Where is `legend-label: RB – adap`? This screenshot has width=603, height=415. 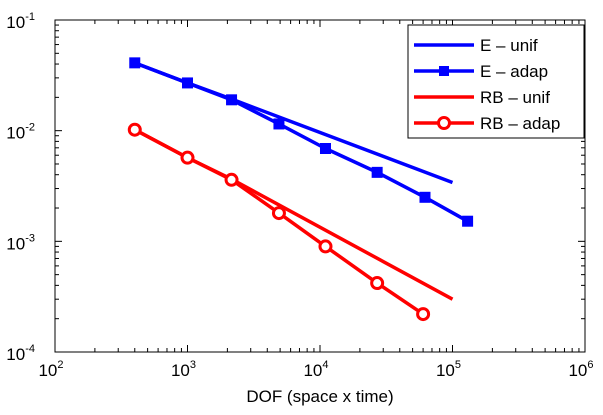
legend-label: RB – adap is located at coordinates (520, 123).